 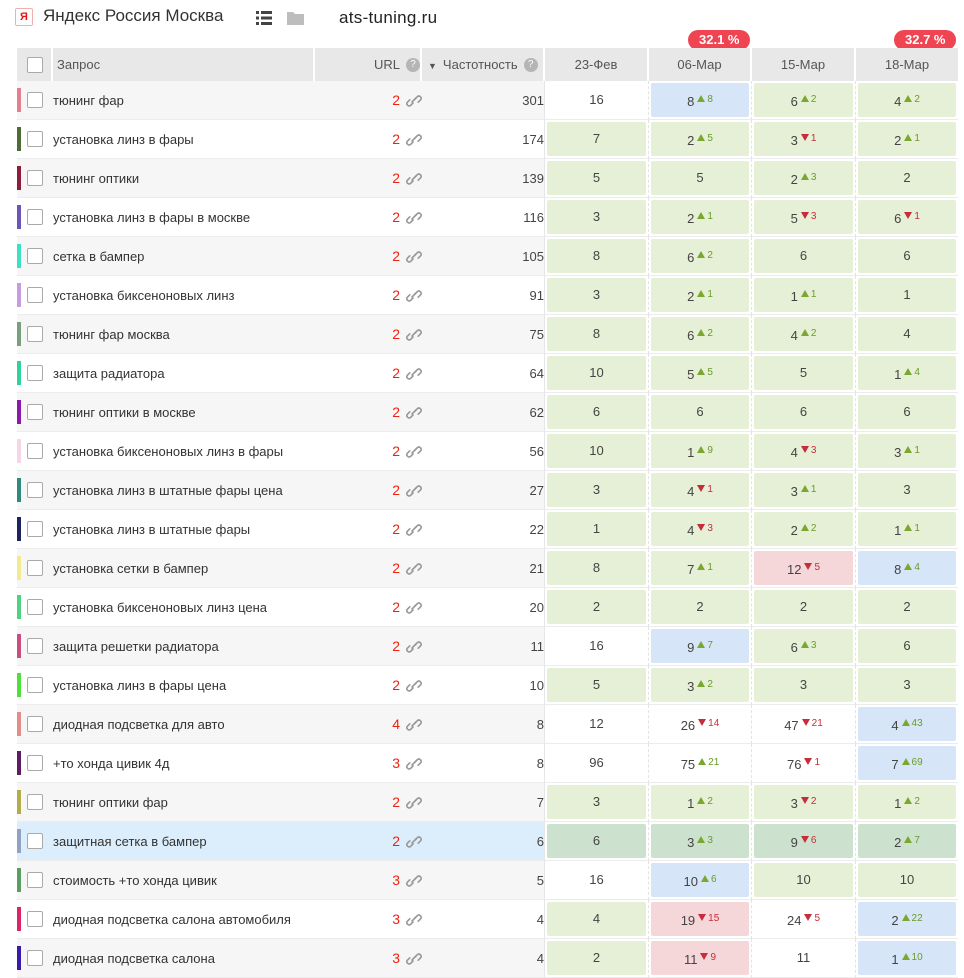 What do you see at coordinates (184, 529) in the screenshot?
I see `query-text: установка линз в штатные фары` at bounding box center [184, 529].